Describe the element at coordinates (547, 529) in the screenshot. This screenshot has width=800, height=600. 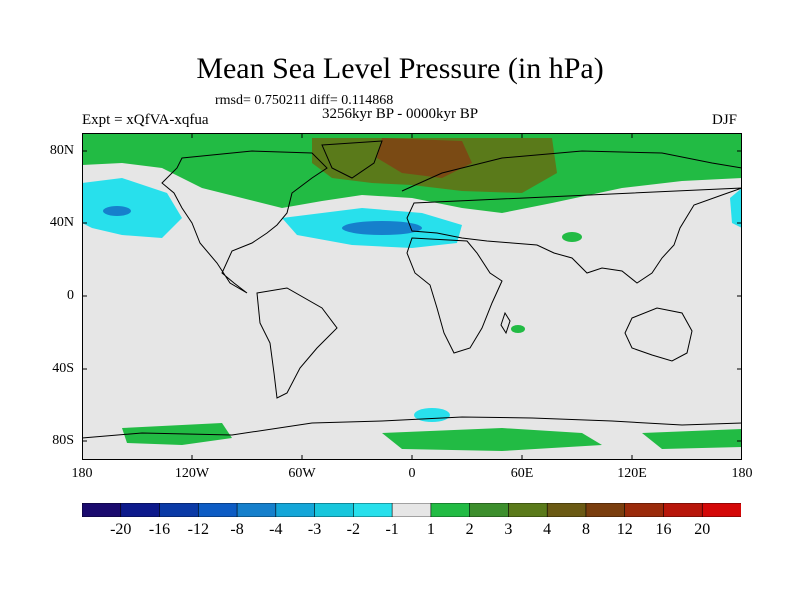
I see `colorbar-label: 4` at that location.